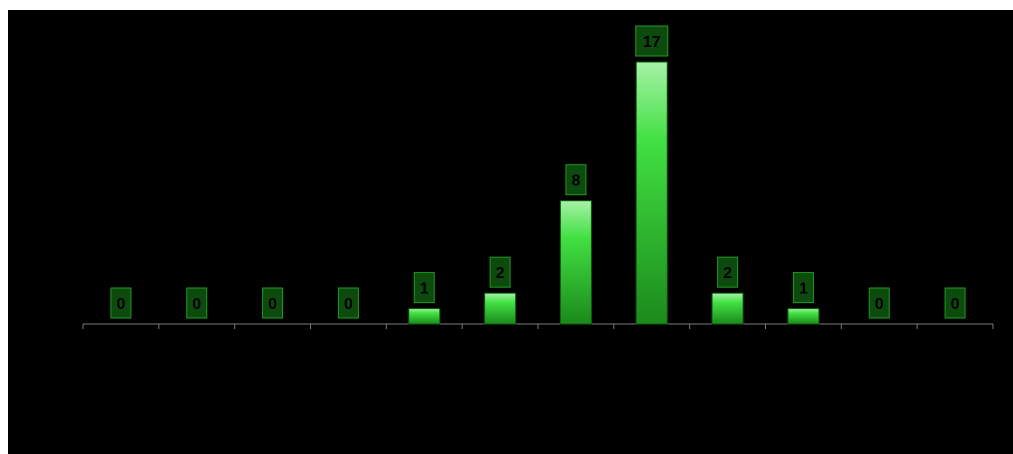 The width and height of the screenshot is (1013, 454). I want to click on data-label: 8, so click(576, 180).